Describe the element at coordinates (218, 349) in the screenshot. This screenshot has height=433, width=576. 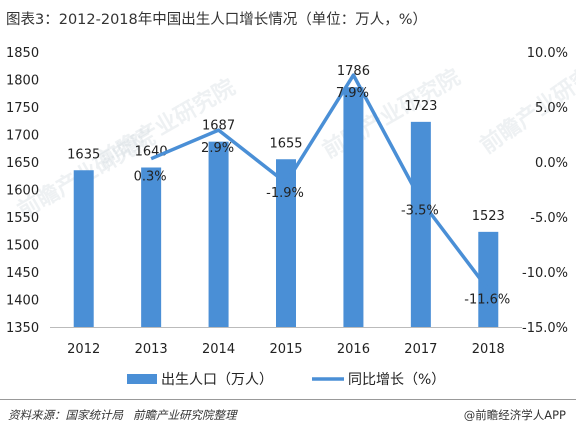
I see `x-tick-label: 2014` at that location.